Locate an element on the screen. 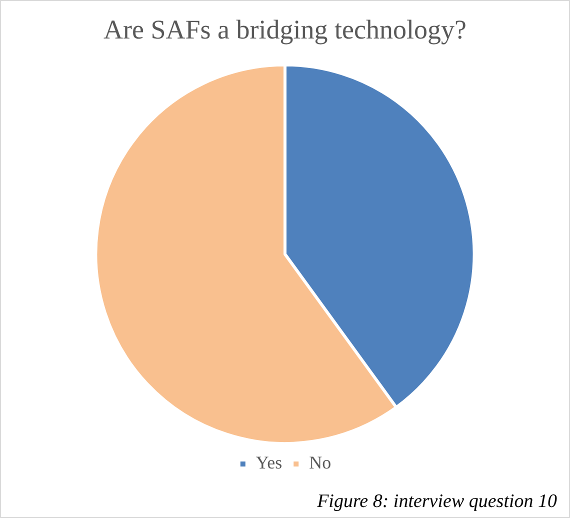 This screenshot has width=570, height=518. caption: Figure 8: interview question 10 is located at coordinates (437, 502).